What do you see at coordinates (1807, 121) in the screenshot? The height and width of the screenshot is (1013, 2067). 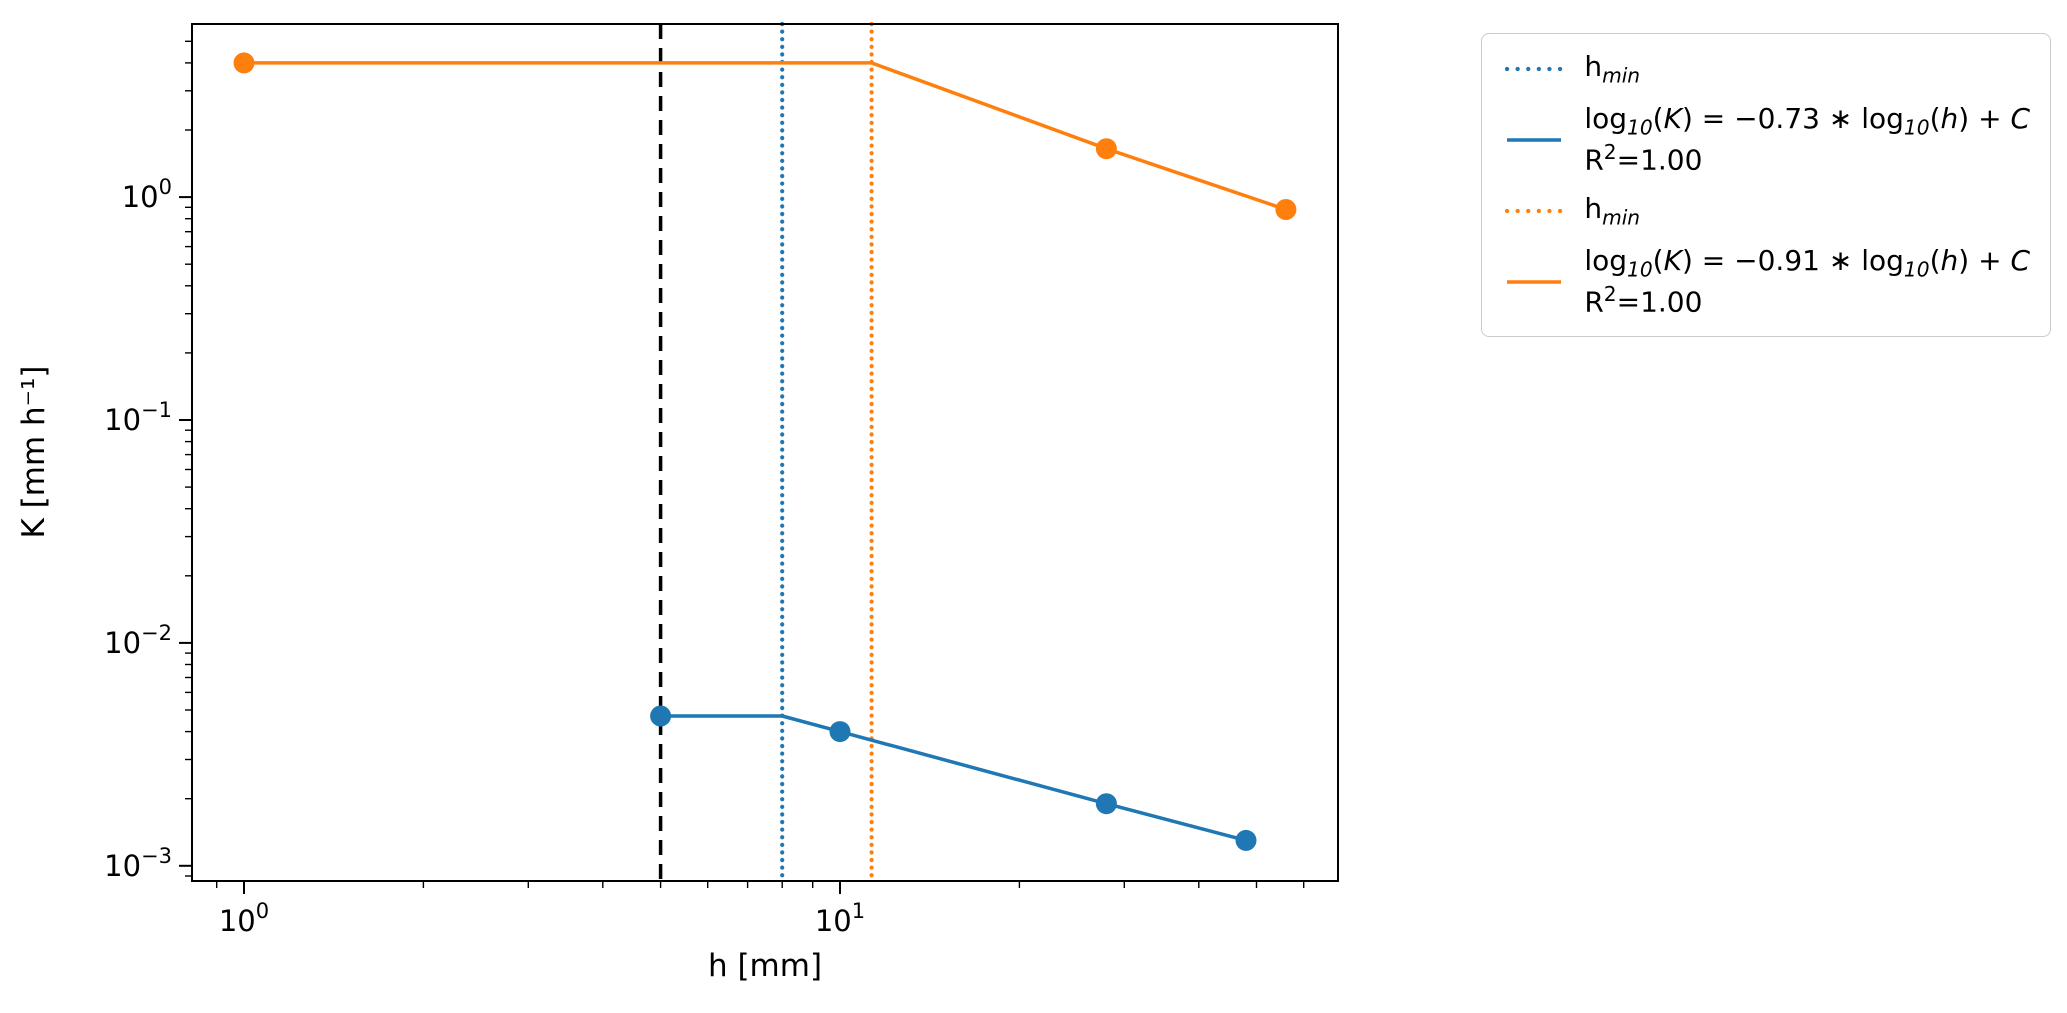 I see `legend-label: log10(K) = −0.73 ∗ log10(h) + C` at bounding box center [1807, 121].